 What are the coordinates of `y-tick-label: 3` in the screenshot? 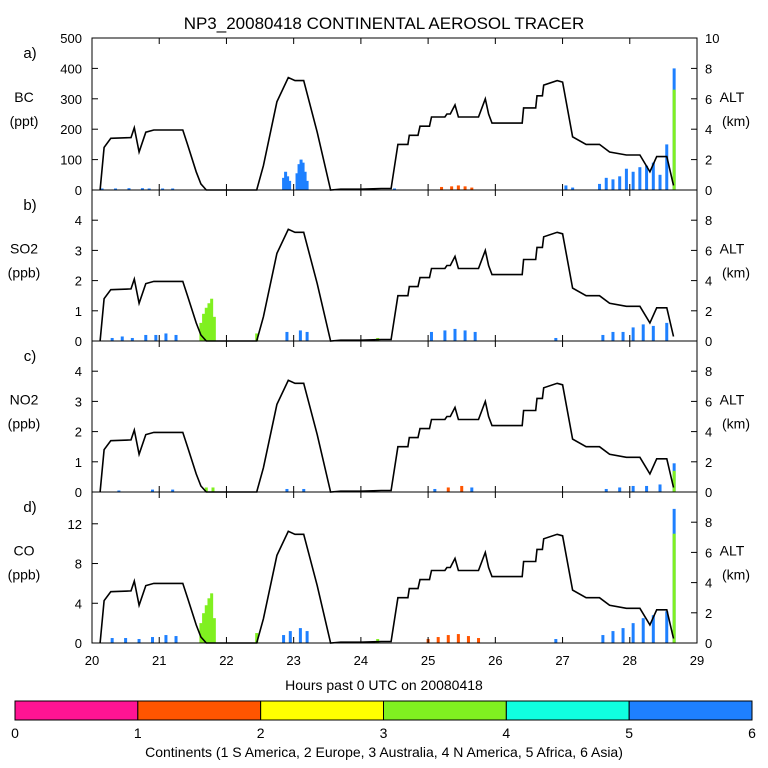 It's located at (78, 401).